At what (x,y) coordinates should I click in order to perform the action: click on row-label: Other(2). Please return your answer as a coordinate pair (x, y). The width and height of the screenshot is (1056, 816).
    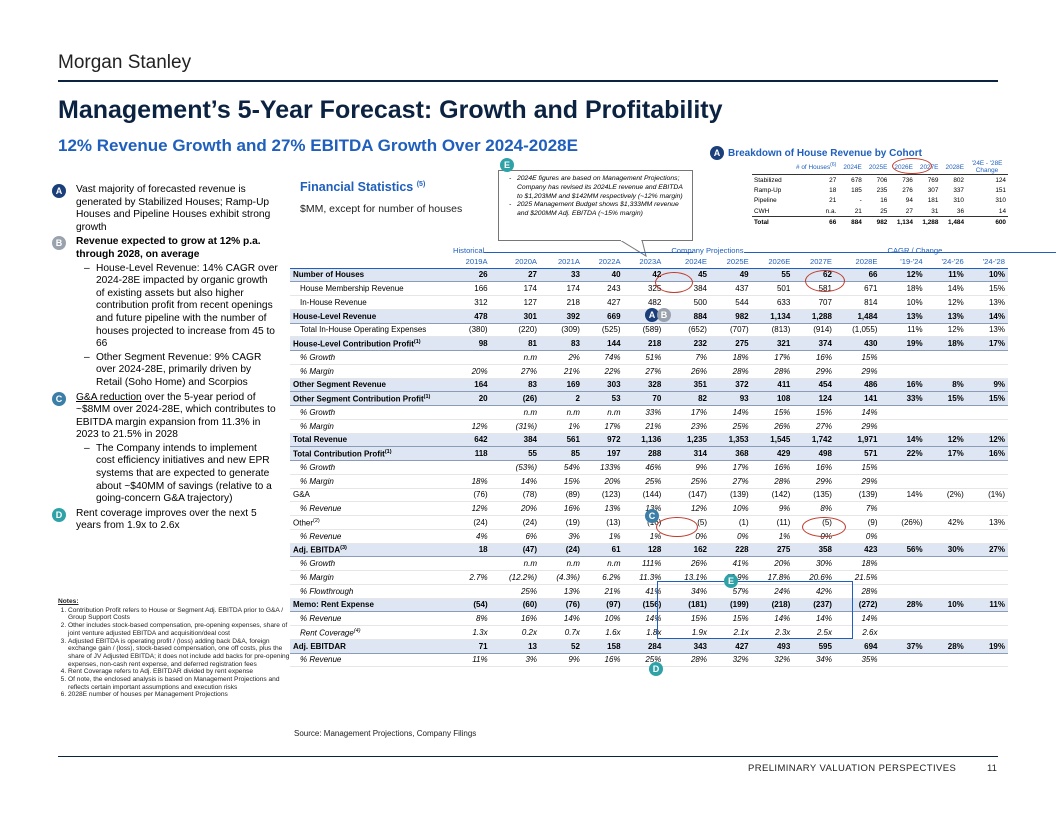
    Looking at the image, I should click on (370, 522).